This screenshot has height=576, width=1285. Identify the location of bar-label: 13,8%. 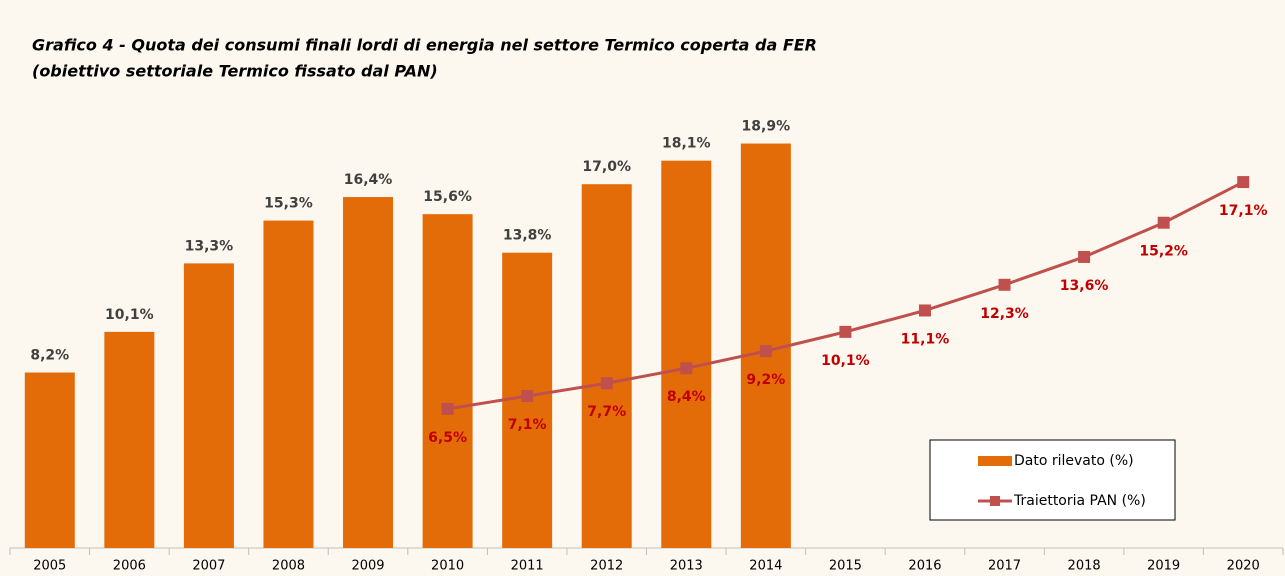
(527, 236).